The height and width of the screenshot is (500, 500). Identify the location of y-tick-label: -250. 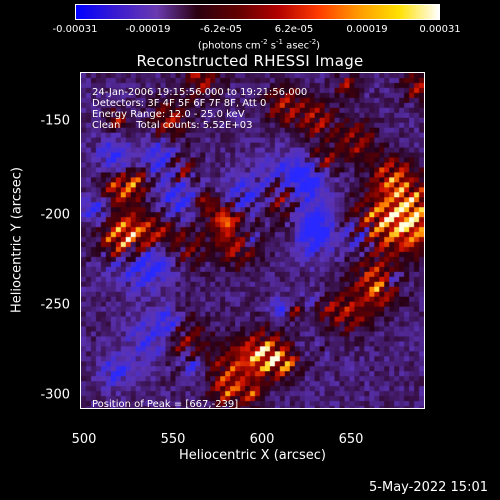
(55, 305).